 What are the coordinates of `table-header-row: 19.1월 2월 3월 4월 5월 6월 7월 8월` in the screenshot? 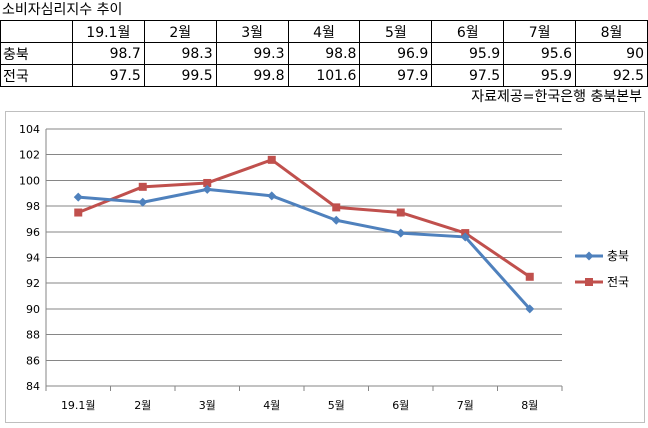 It's located at (324, 31).